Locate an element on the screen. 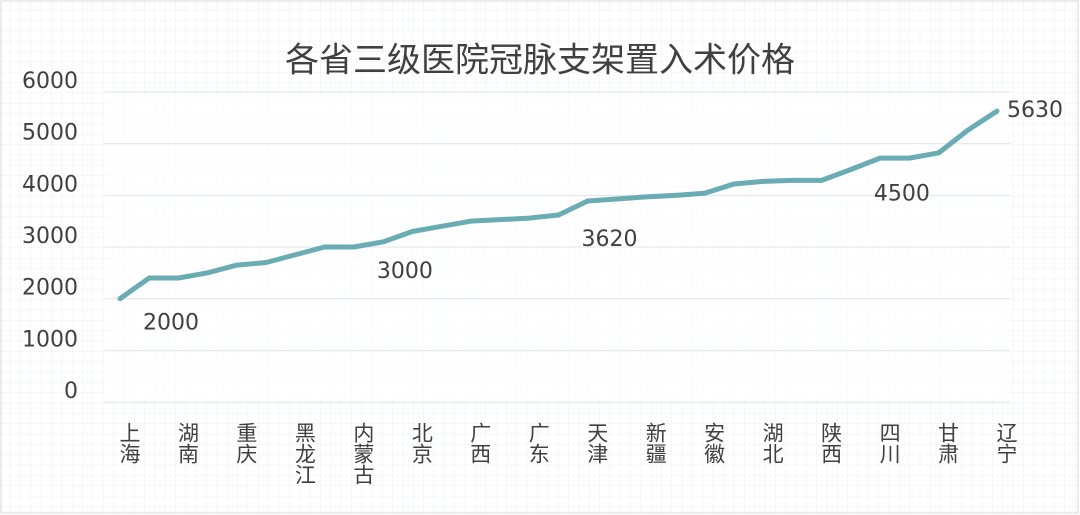  y-tick-label: 4000 is located at coordinates (50, 184).